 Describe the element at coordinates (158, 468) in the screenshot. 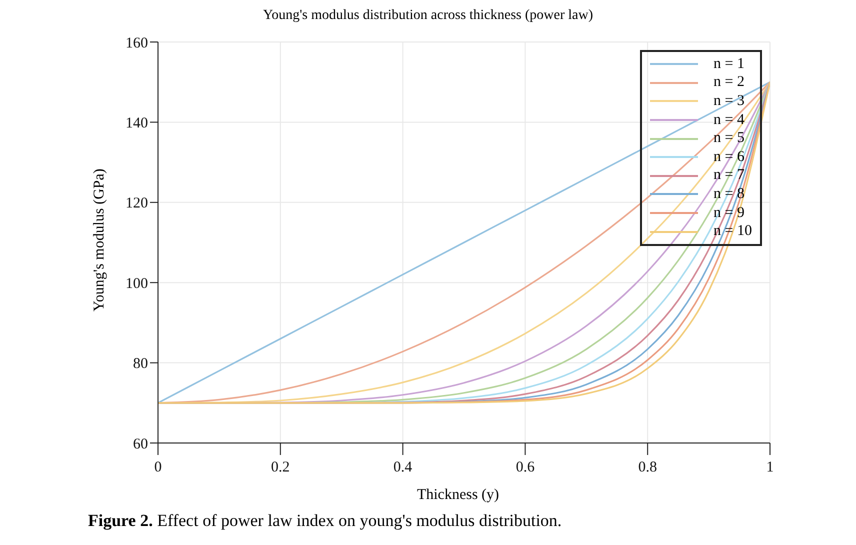

I see `x-tick-label: 0` at that location.